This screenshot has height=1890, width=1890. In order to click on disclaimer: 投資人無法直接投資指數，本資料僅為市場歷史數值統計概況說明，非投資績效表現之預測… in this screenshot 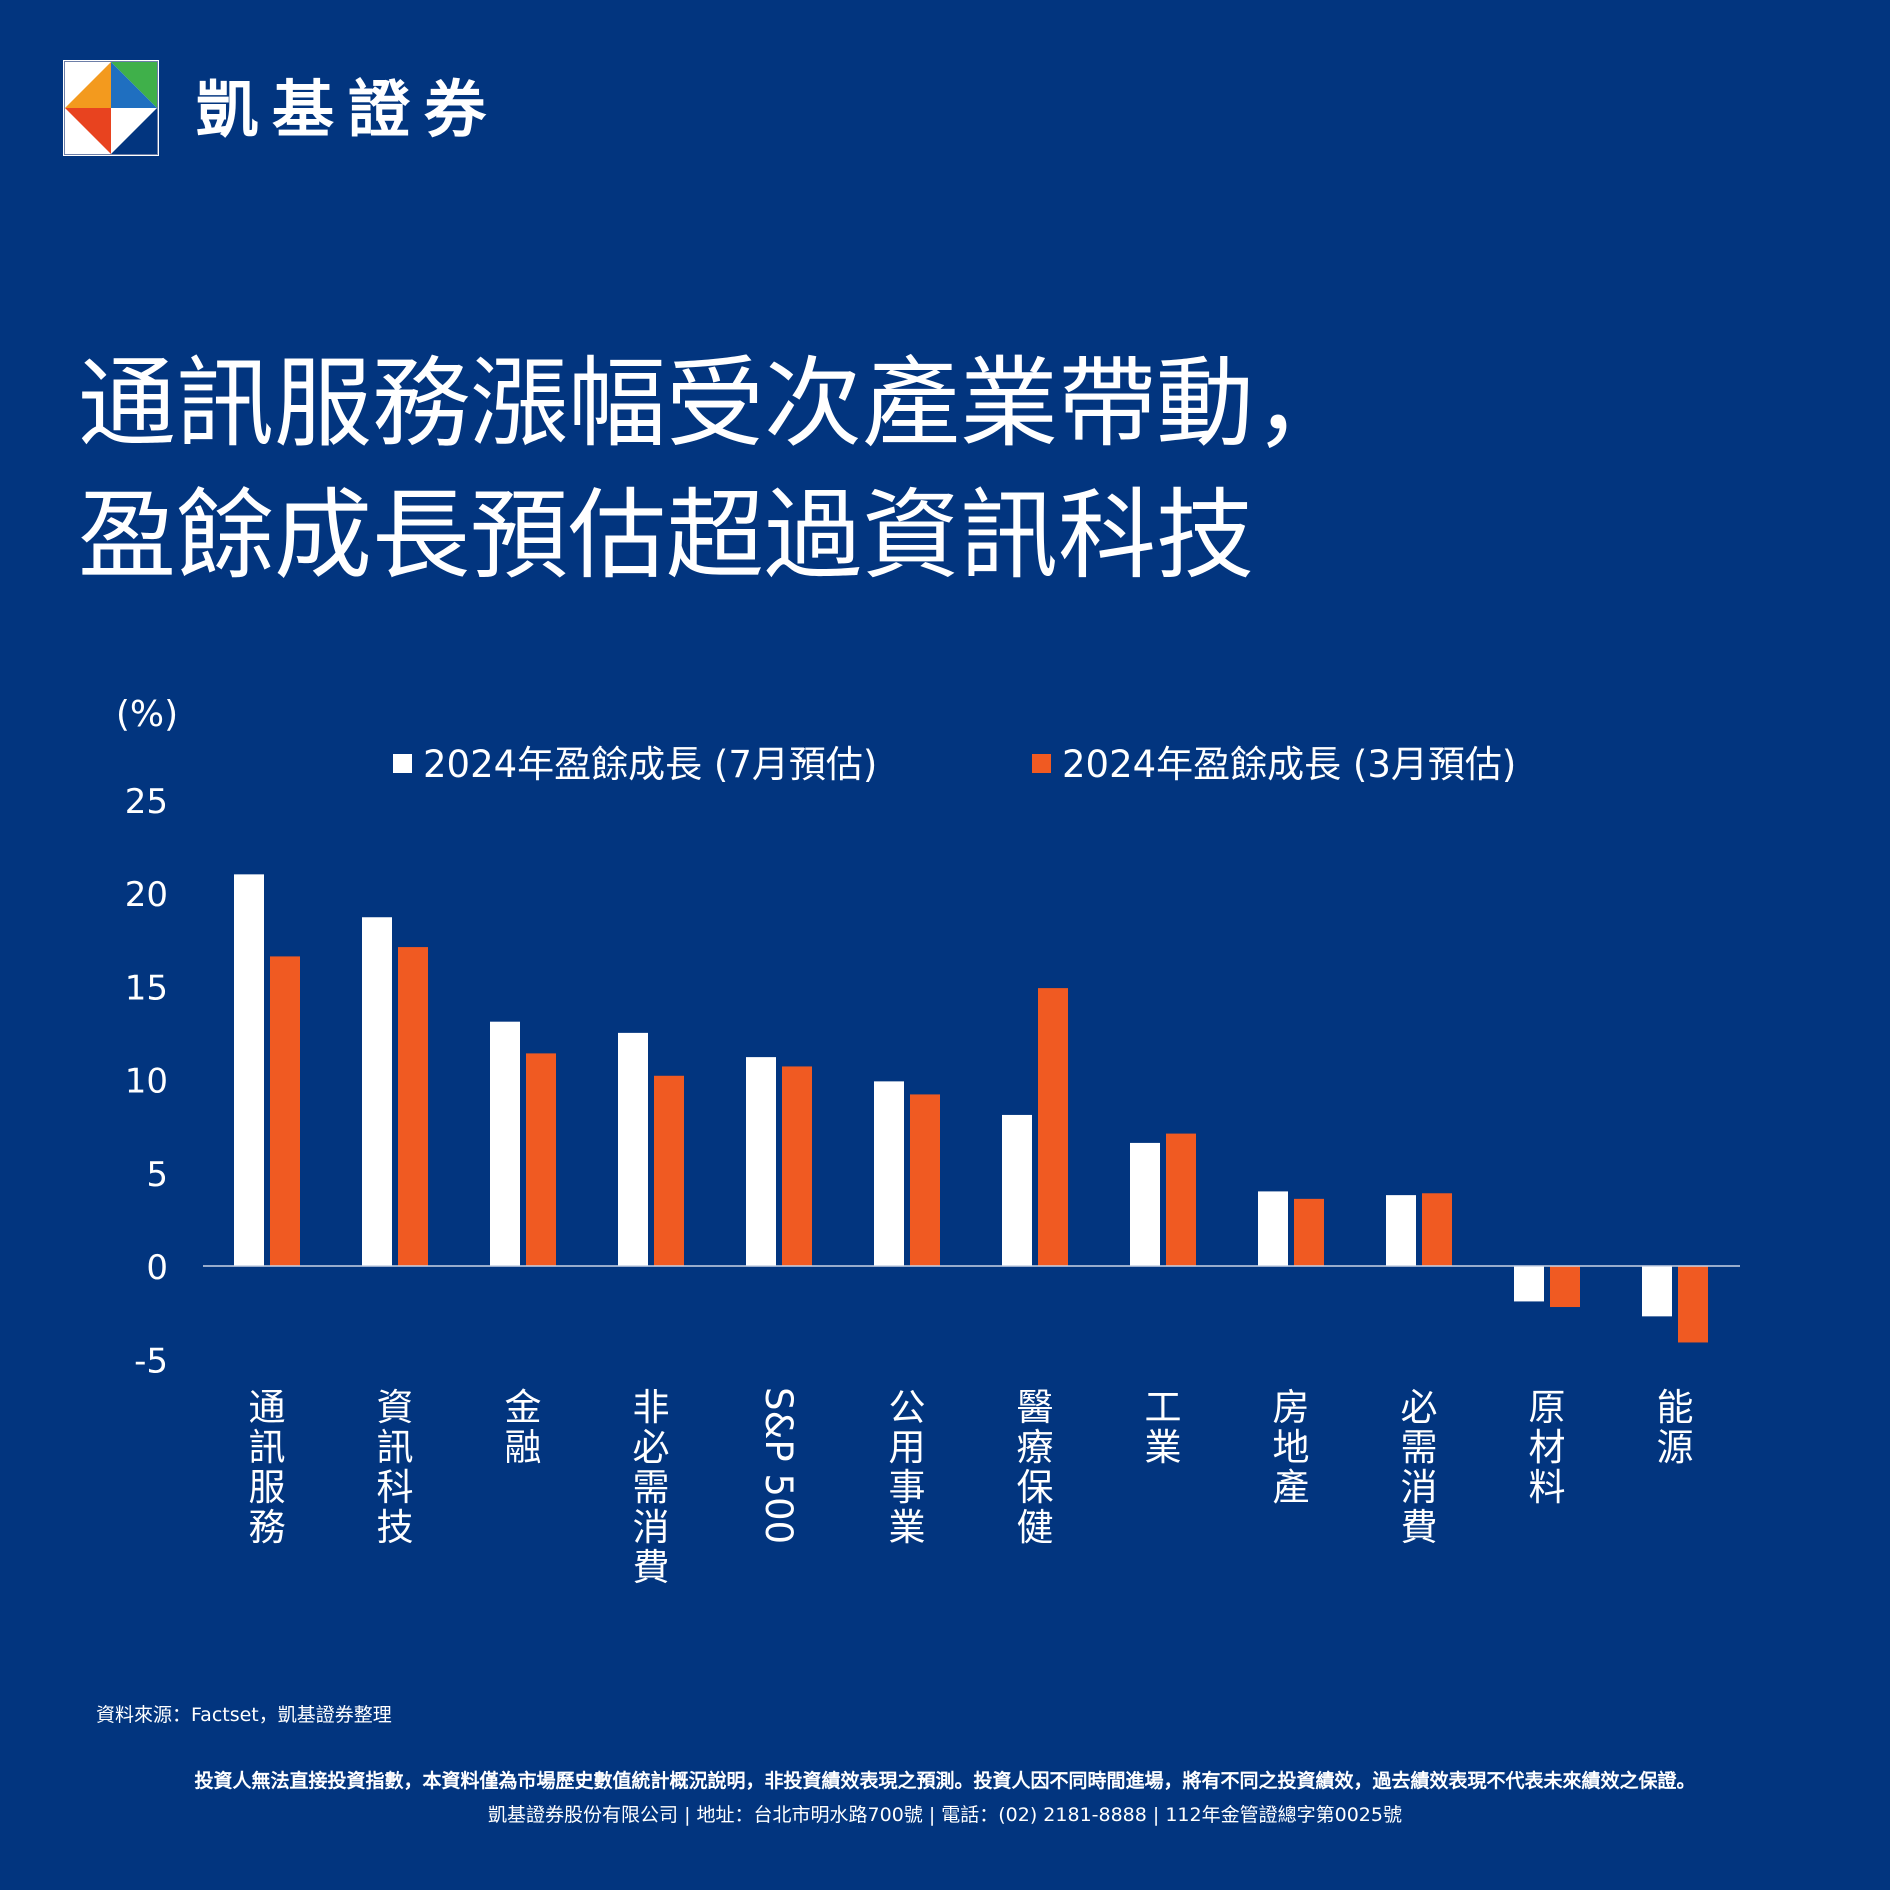, I will do `click(945, 1781)`.